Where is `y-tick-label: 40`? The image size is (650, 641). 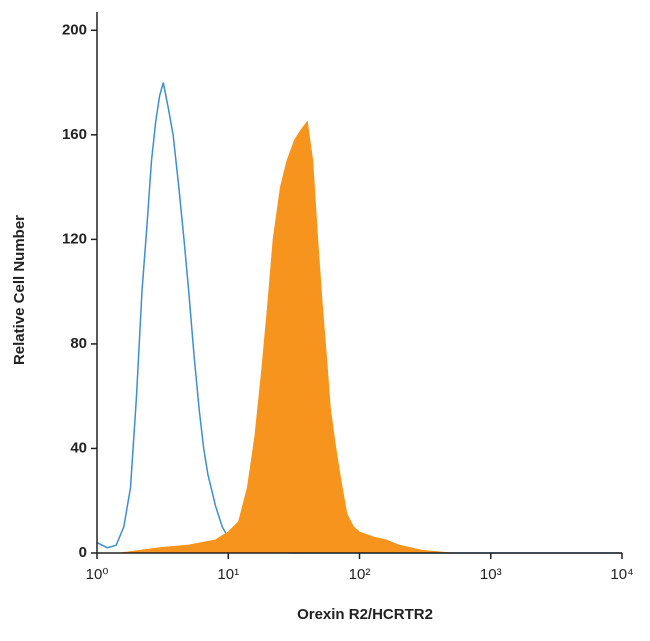
y-tick-label: 40 is located at coordinates (78, 447).